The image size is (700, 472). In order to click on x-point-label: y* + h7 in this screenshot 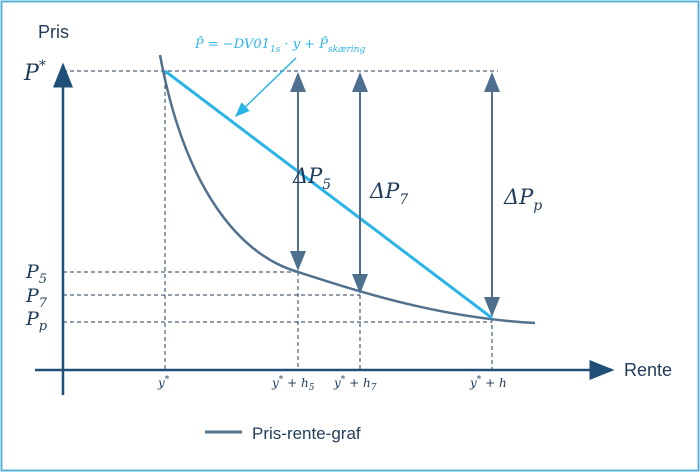, I will do `click(355, 384)`.